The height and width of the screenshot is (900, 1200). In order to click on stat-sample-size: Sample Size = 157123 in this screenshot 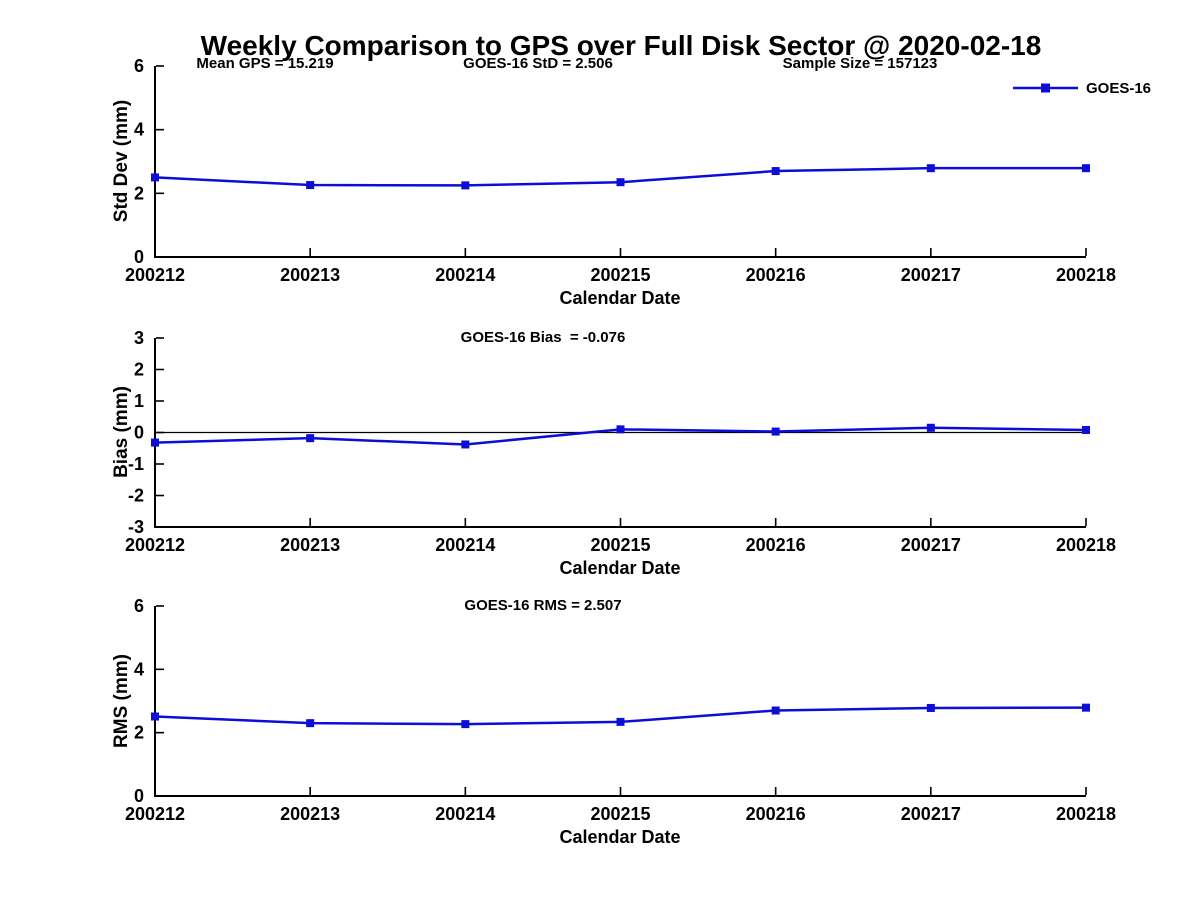, I will do `click(860, 63)`.